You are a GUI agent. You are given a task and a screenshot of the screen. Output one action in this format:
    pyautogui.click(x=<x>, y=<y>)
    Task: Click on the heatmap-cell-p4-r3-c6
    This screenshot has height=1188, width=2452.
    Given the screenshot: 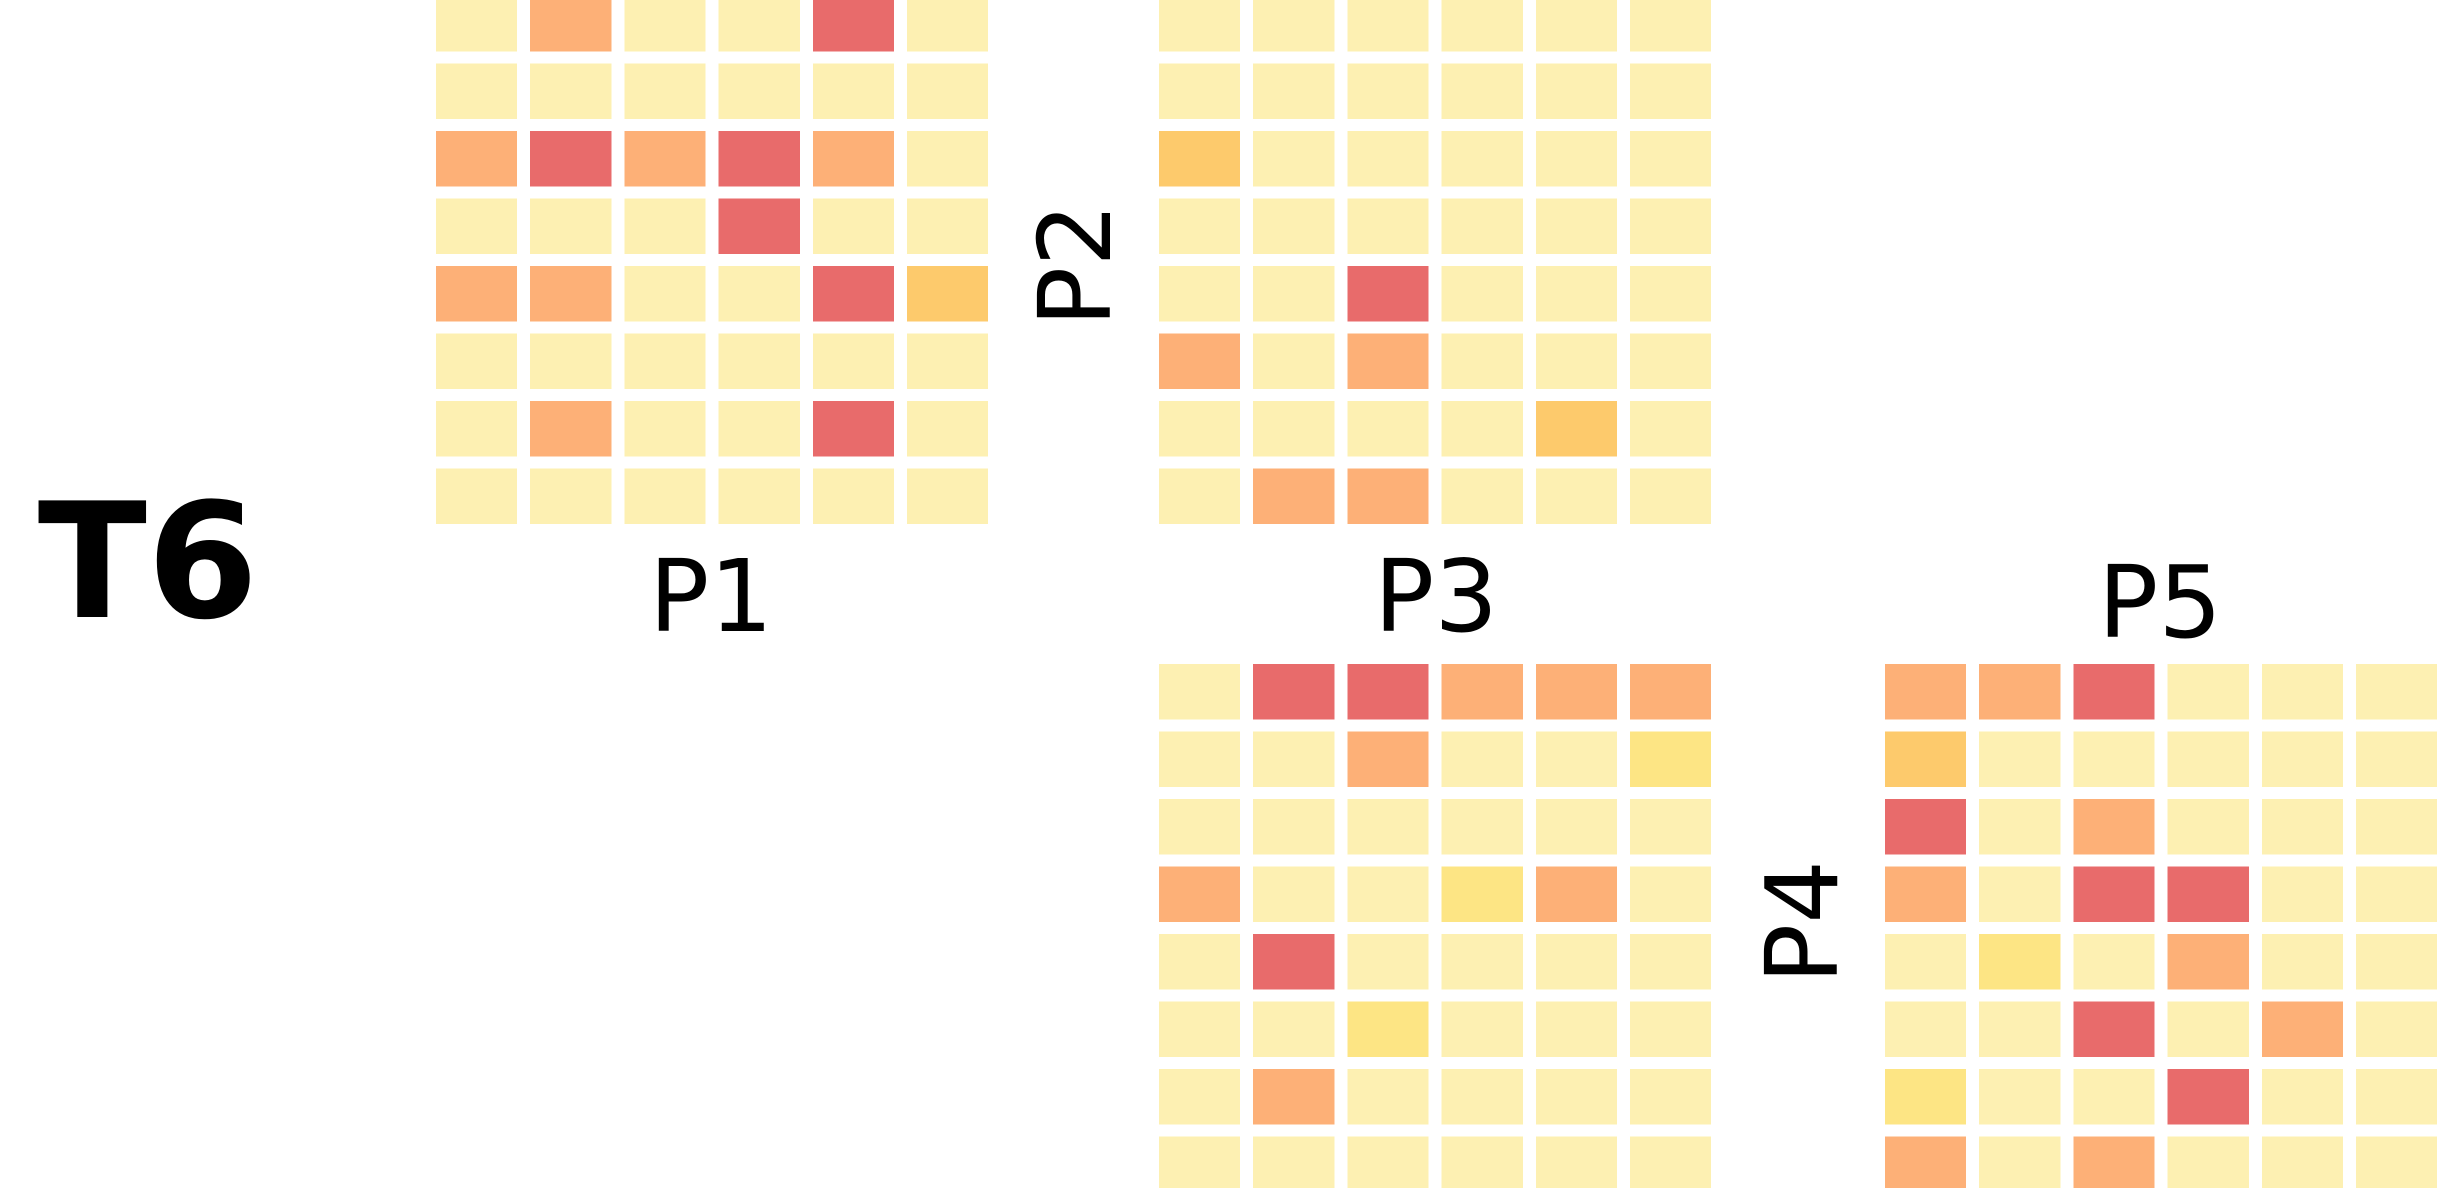 What is the action you would take?
    pyautogui.click(x=2397, y=827)
    